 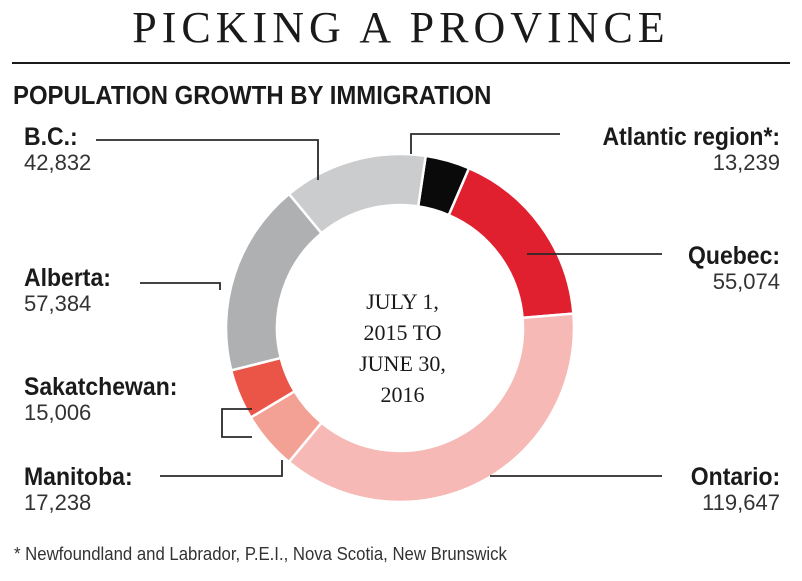 I want to click on center-line-4: 2016, so click(x=402, y=394).